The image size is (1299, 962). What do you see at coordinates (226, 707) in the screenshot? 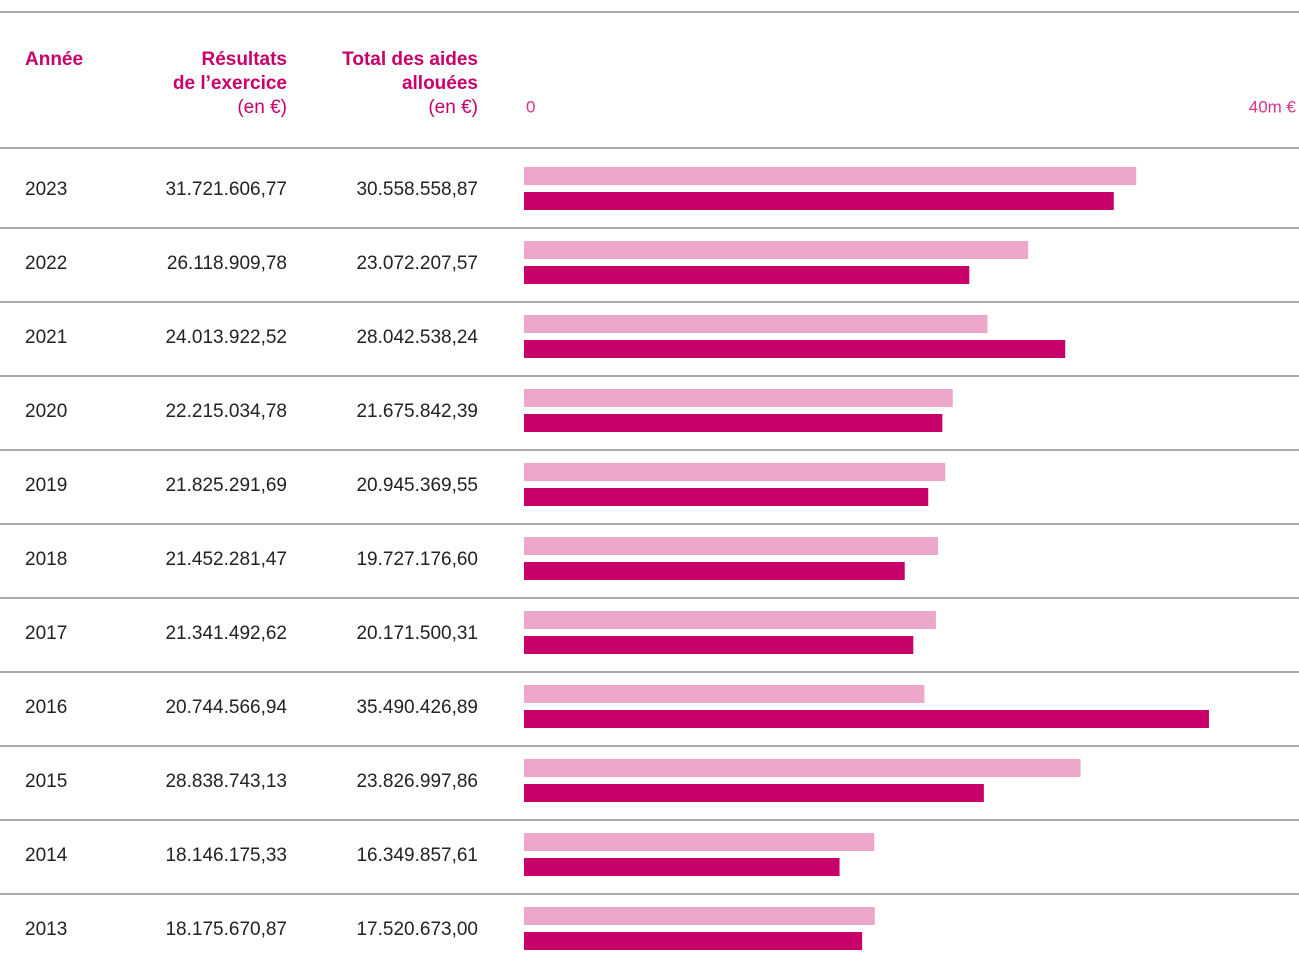
I see `cell: 20.744.566,94` at bounding box center [226, 707].